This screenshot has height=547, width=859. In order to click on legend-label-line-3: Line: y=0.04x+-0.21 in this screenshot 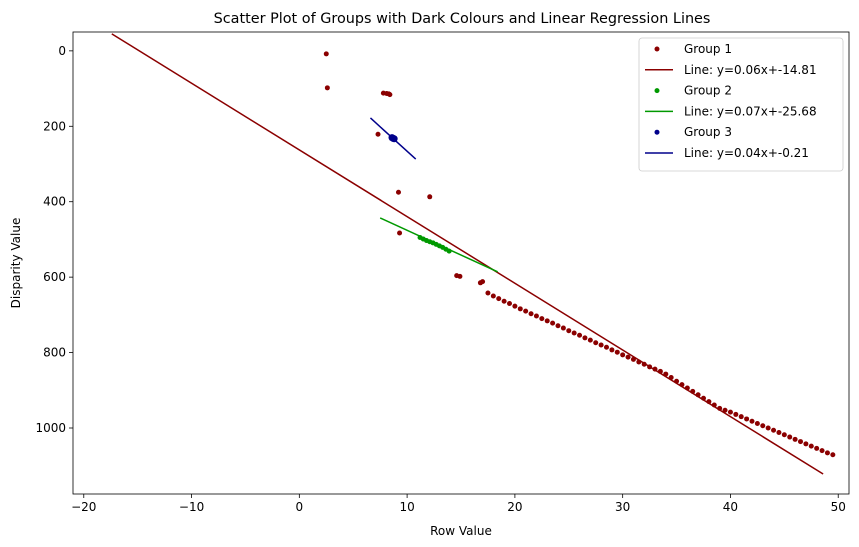, I will do `click(746, 153)`.